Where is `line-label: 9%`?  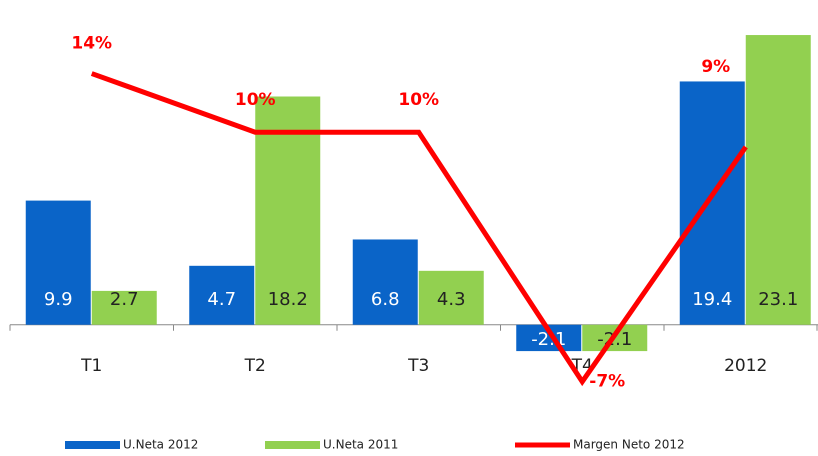
line-label: 9% is located at coordinates (715, 67).